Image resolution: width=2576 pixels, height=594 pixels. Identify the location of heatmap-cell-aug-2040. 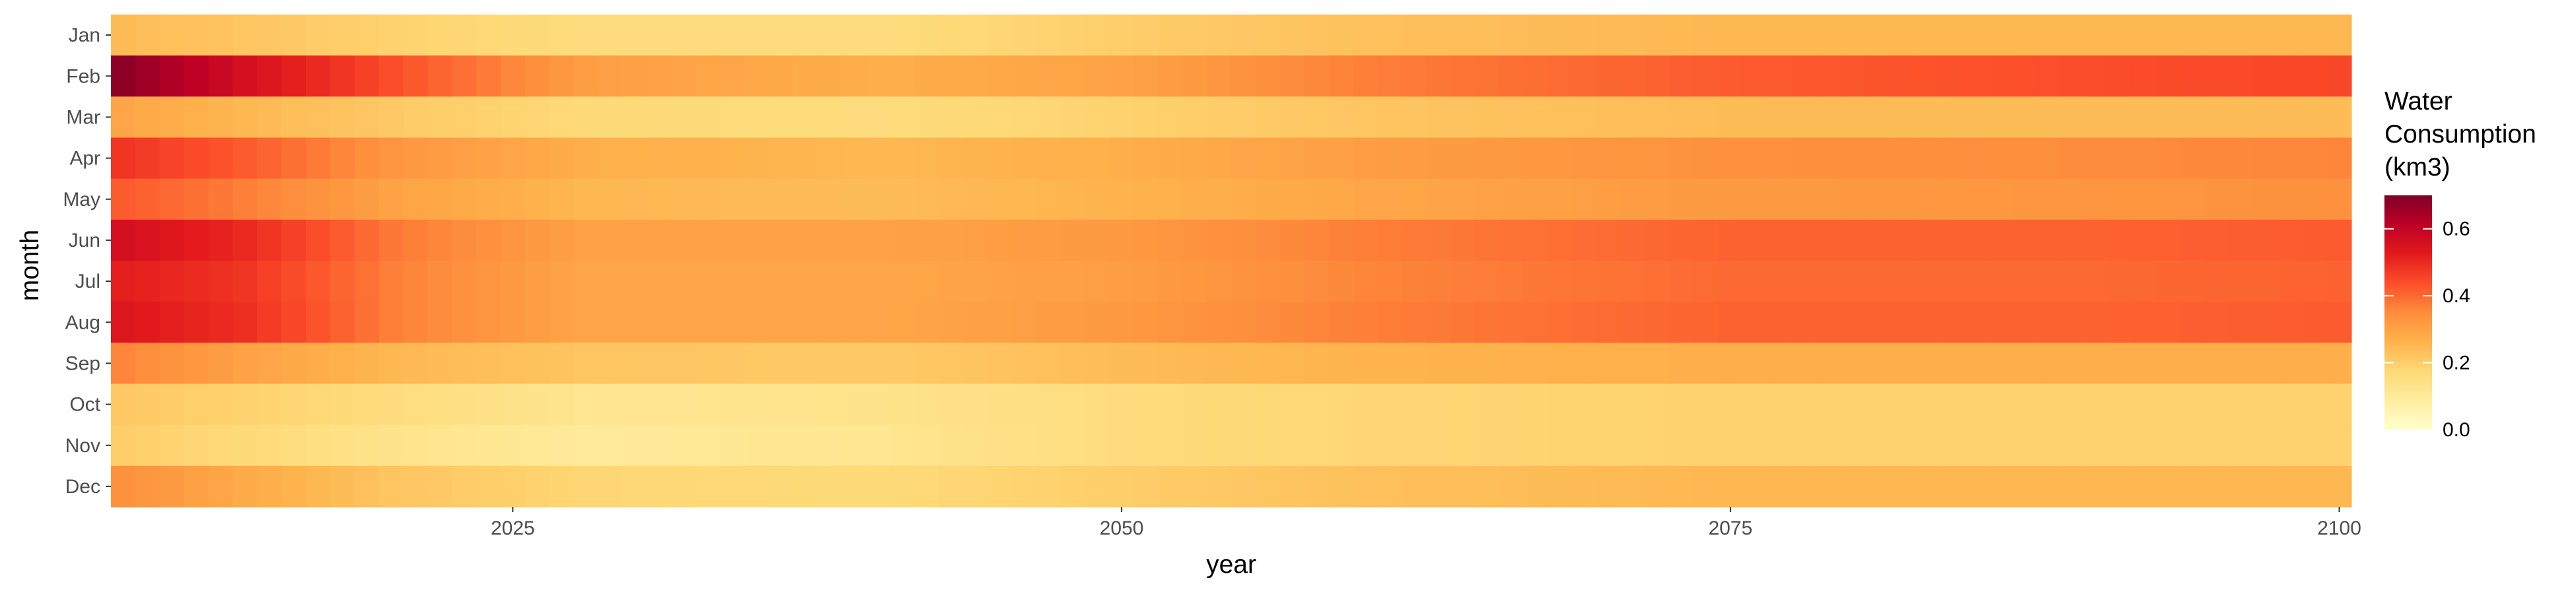
(878, 322).